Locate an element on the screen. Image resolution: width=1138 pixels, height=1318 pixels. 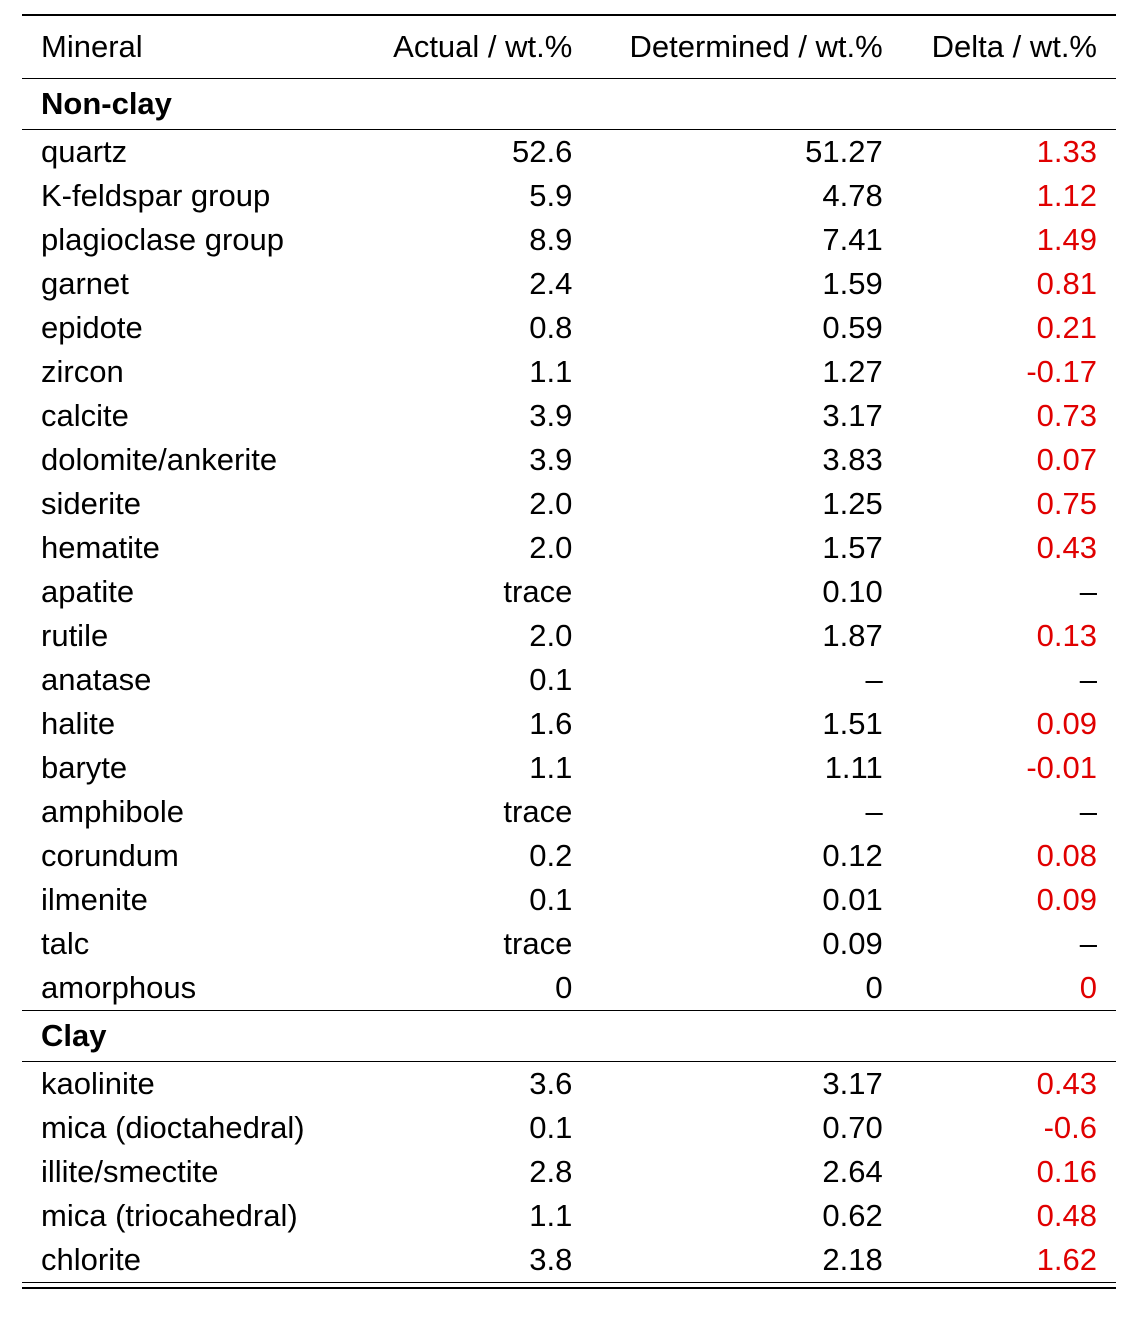
mineral-cell: mica (dioctahedral) is located at coordinates (173, 1127).